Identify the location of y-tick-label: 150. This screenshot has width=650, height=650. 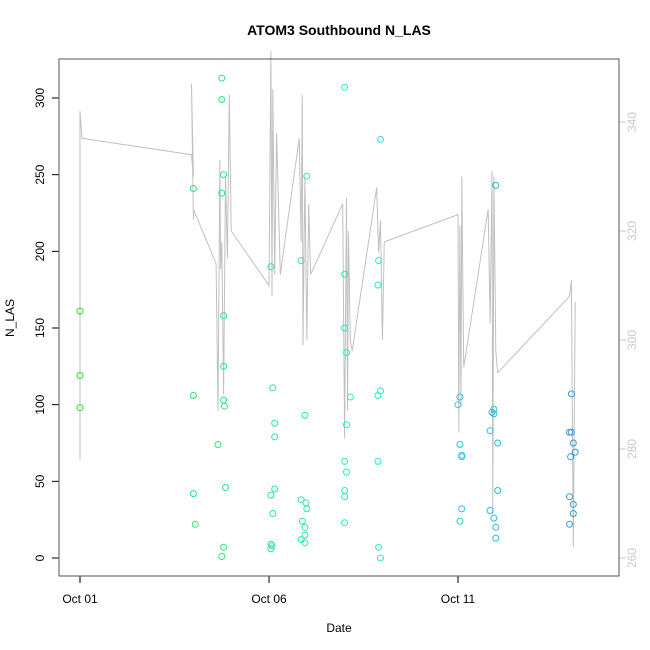
(40, 328).